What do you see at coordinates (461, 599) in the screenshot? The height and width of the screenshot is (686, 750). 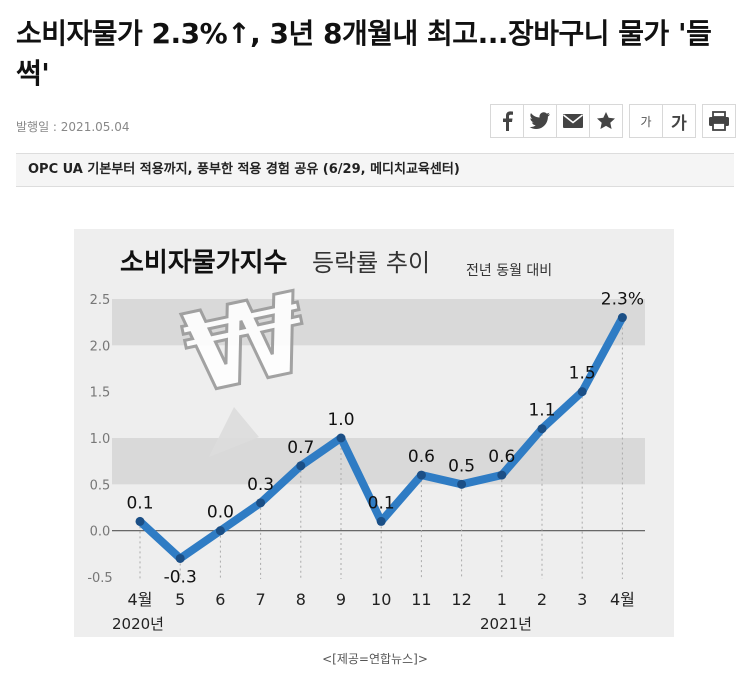 I see `x-tick-label: 12` at bounding box center [461, 599].